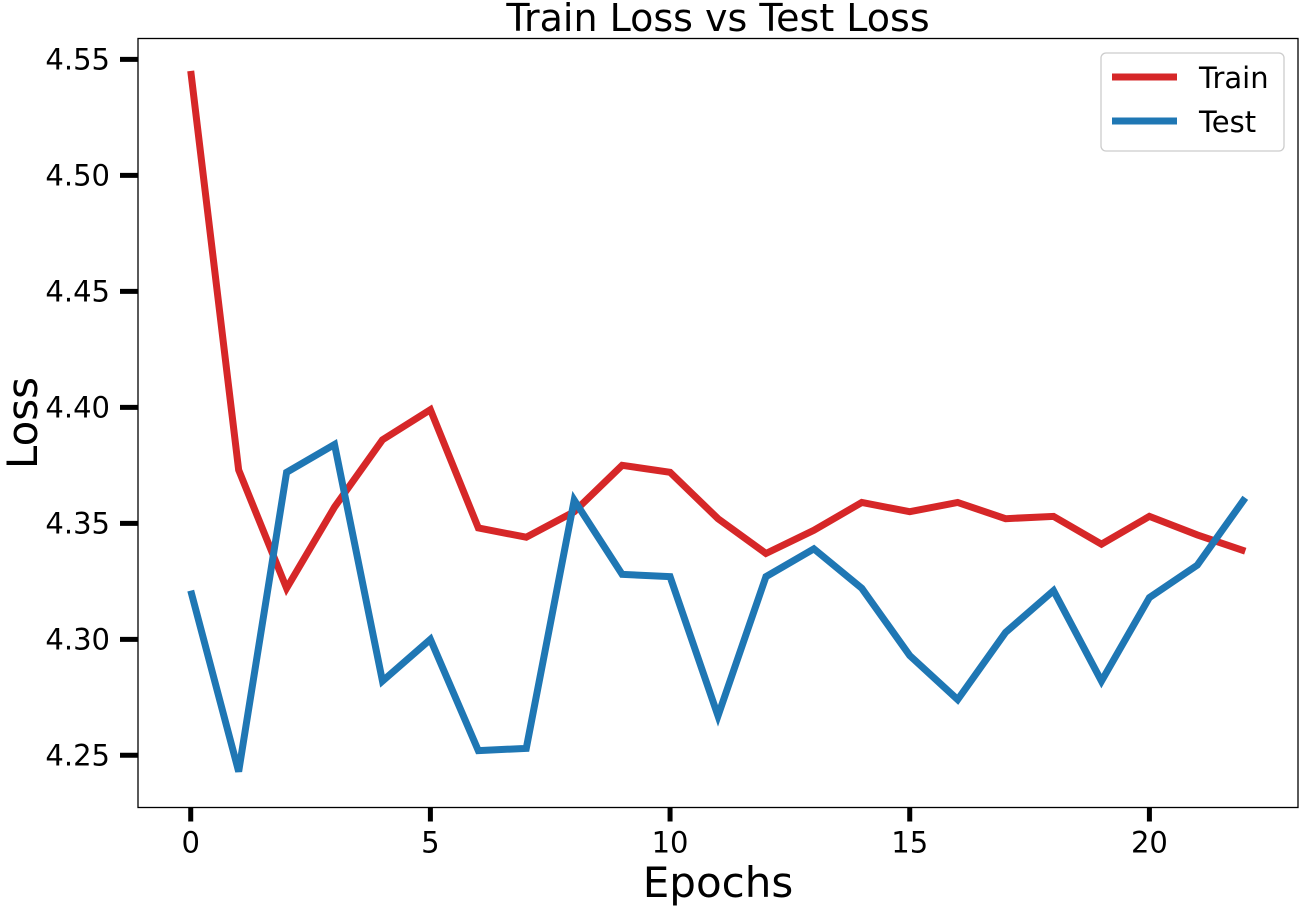 Image resolution: width=1299 pixels, height=910 pixels. Describe the element at coordinates (77, 639) in the screenshot. I see `y-tick-label: 4.30` at that location.